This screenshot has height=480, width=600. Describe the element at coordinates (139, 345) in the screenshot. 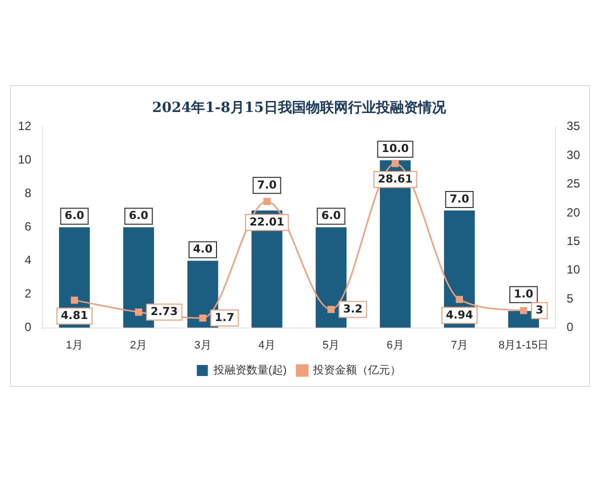

I see `x-tick-label: 2月` at that location.